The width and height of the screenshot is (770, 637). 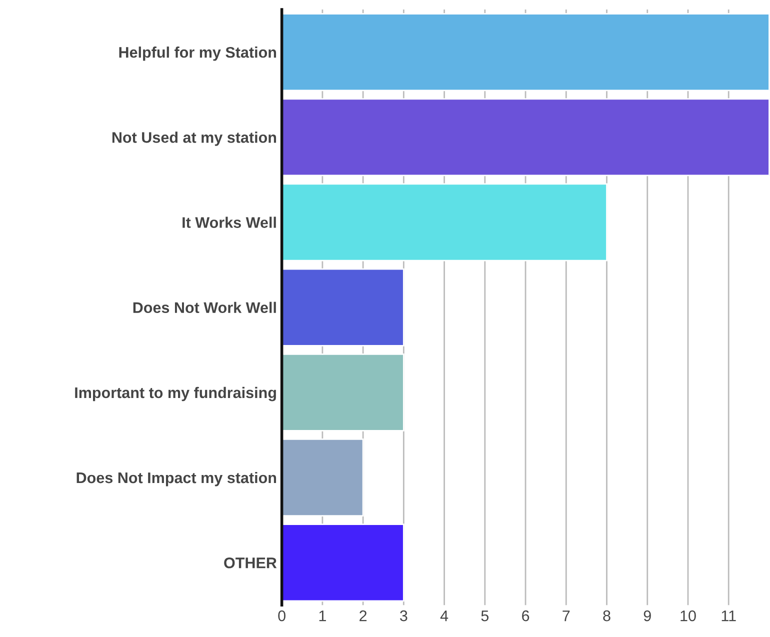 I want to click on x-tick-label: 4, so click(x=444, y=616).